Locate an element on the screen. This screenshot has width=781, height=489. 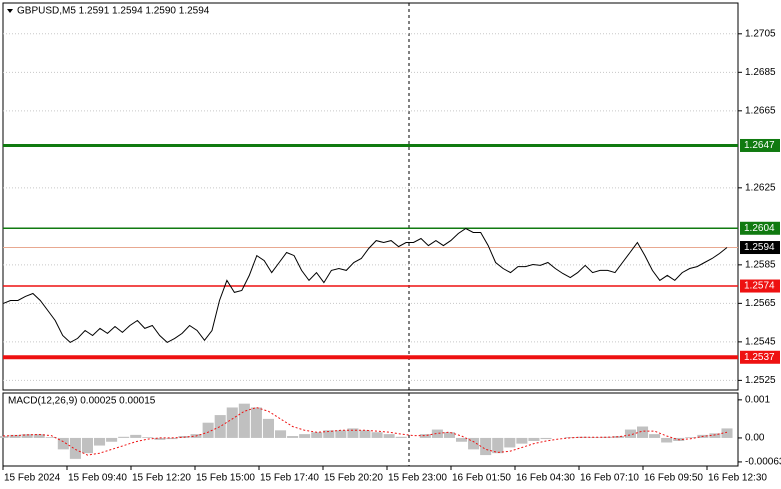
x-tick-label: 15 Feb 23:00 is located at coordinates (417, 478).